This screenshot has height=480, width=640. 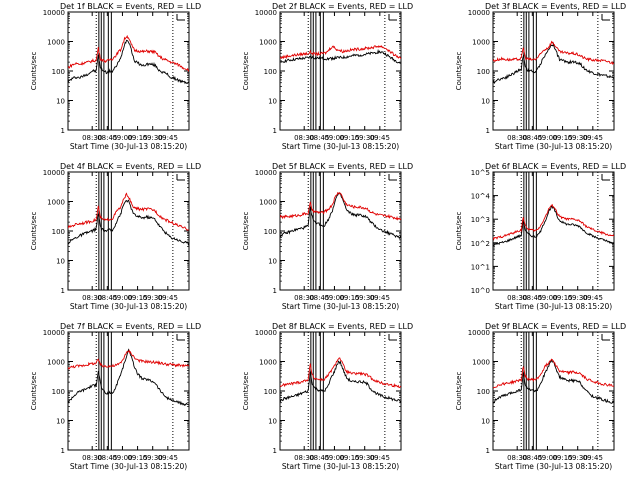 I want to click on chart-title: Det 6f BLACK = Events, RED = LLD, so click(x=555, y=166).